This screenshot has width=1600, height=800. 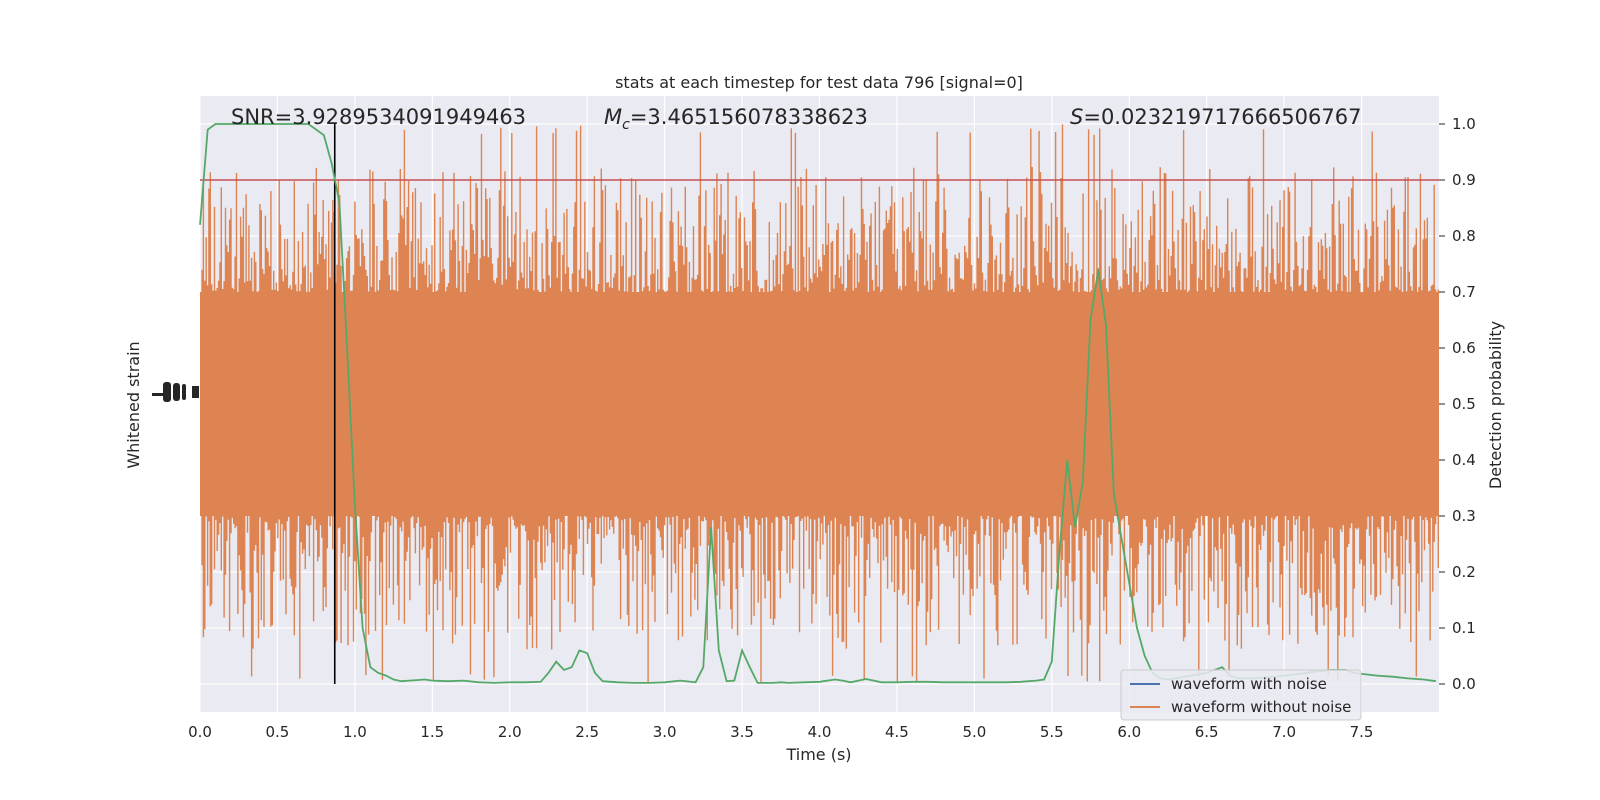 I want to click on x-tick-label: 2.5, so click(x=587, y=732).